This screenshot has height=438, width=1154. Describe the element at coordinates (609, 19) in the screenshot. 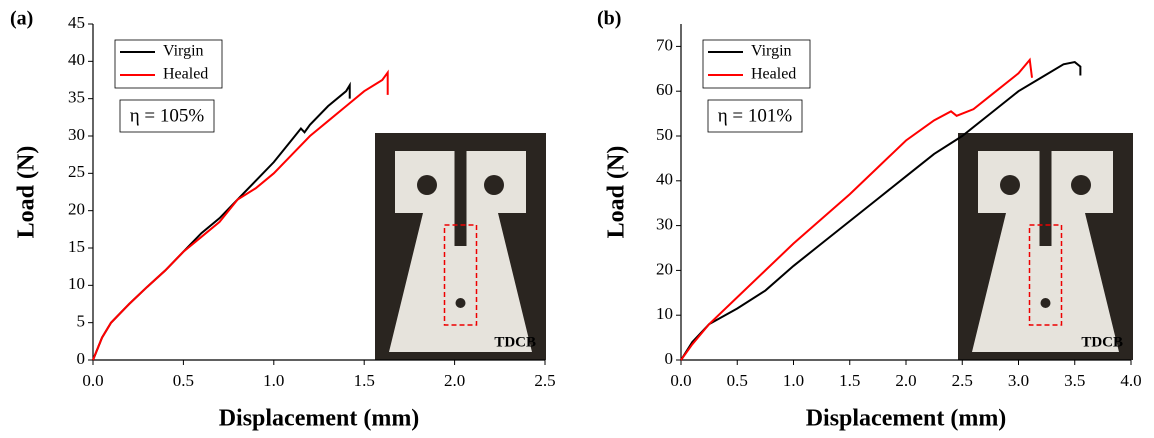

I see `panel-label: (b)` at that location.